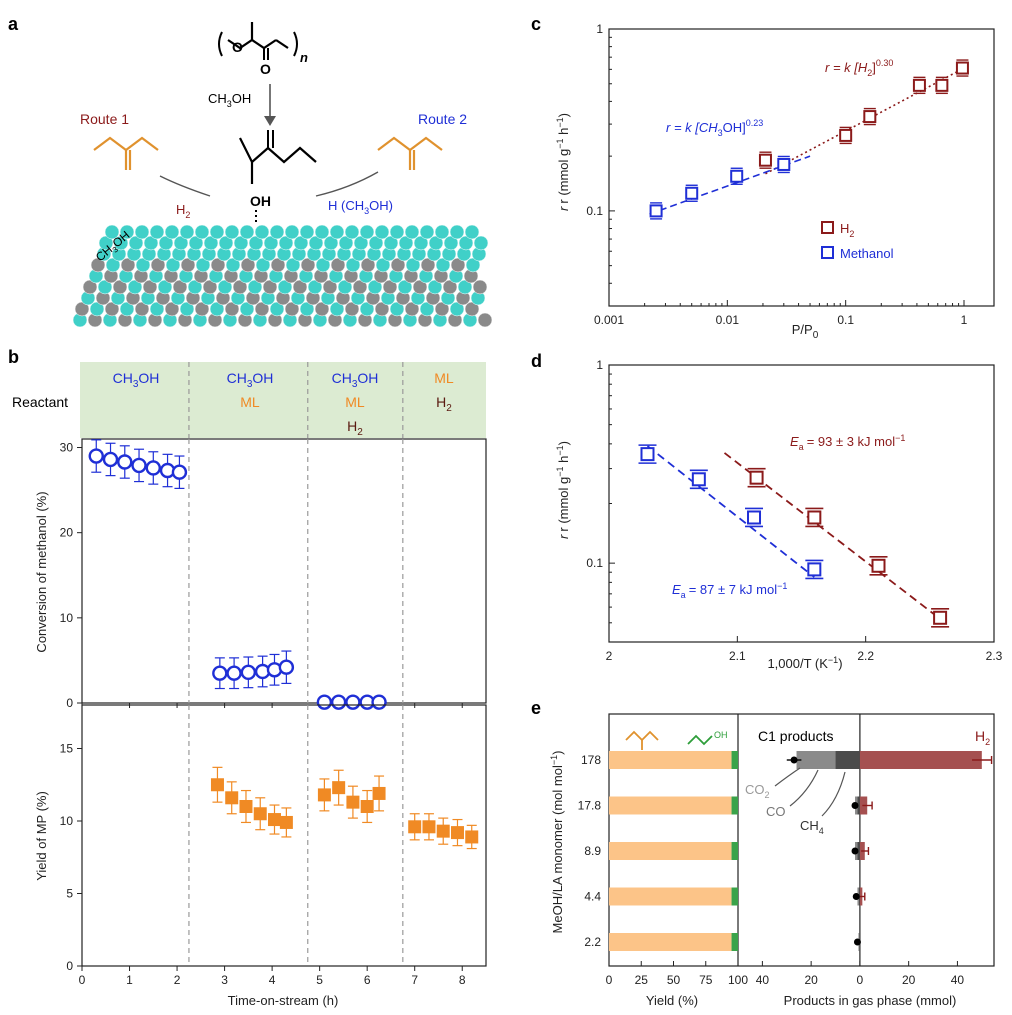 This screenshot has width=1012, height=1015. Describe the element at coordinates (738, 980) in the screenshot. I see `x-tick-label: 100` at that location.